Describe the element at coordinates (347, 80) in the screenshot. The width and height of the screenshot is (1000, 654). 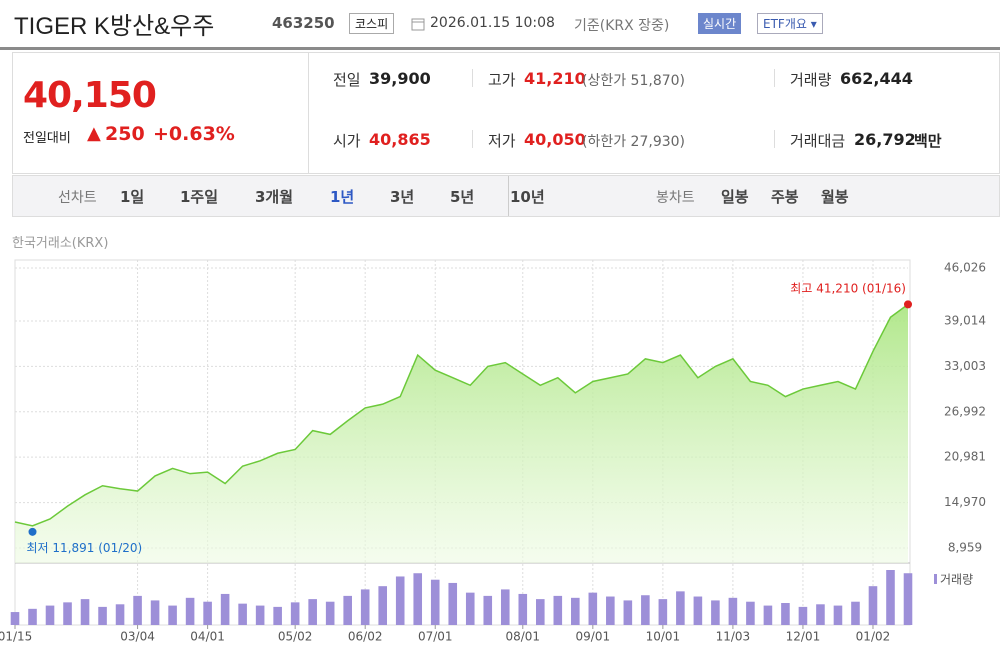
I see `stat-label: 전일` at that location.